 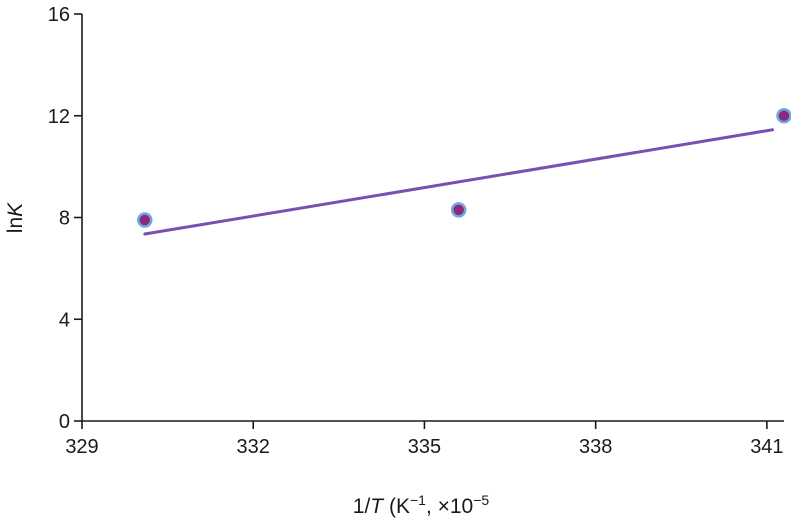 What do you see at coordinates (81, 447) in the screenshot?
I see `x-tick-label: 329` at bounding box center [81, 447].